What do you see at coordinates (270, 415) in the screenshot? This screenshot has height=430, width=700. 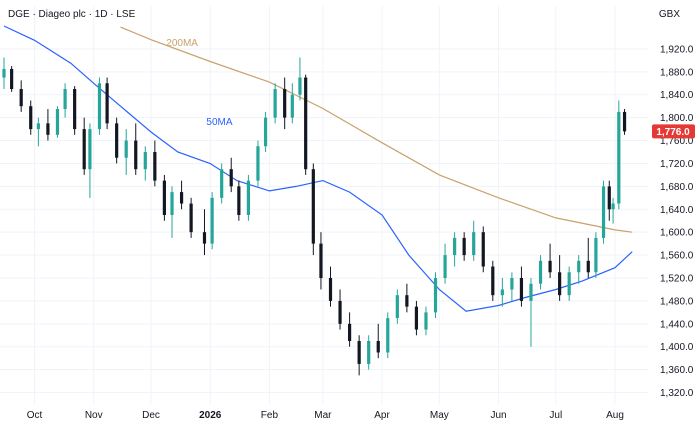 I see `x-tick-label: Feb` at bounding box center [270, 415].